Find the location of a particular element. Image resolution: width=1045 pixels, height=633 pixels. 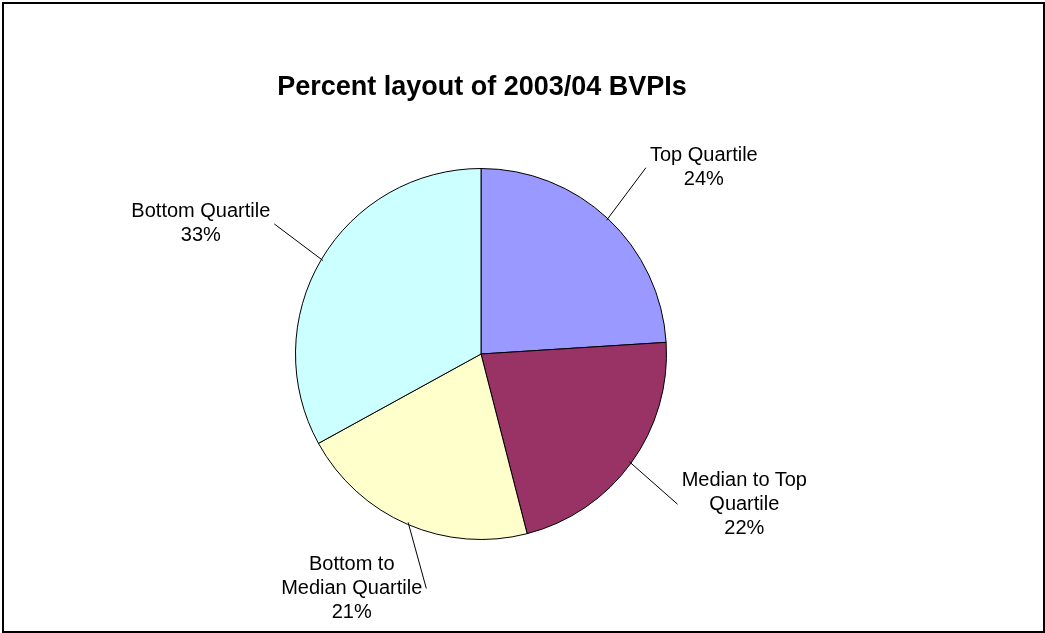

data-label: 33% is located at coordinates (201, 234).